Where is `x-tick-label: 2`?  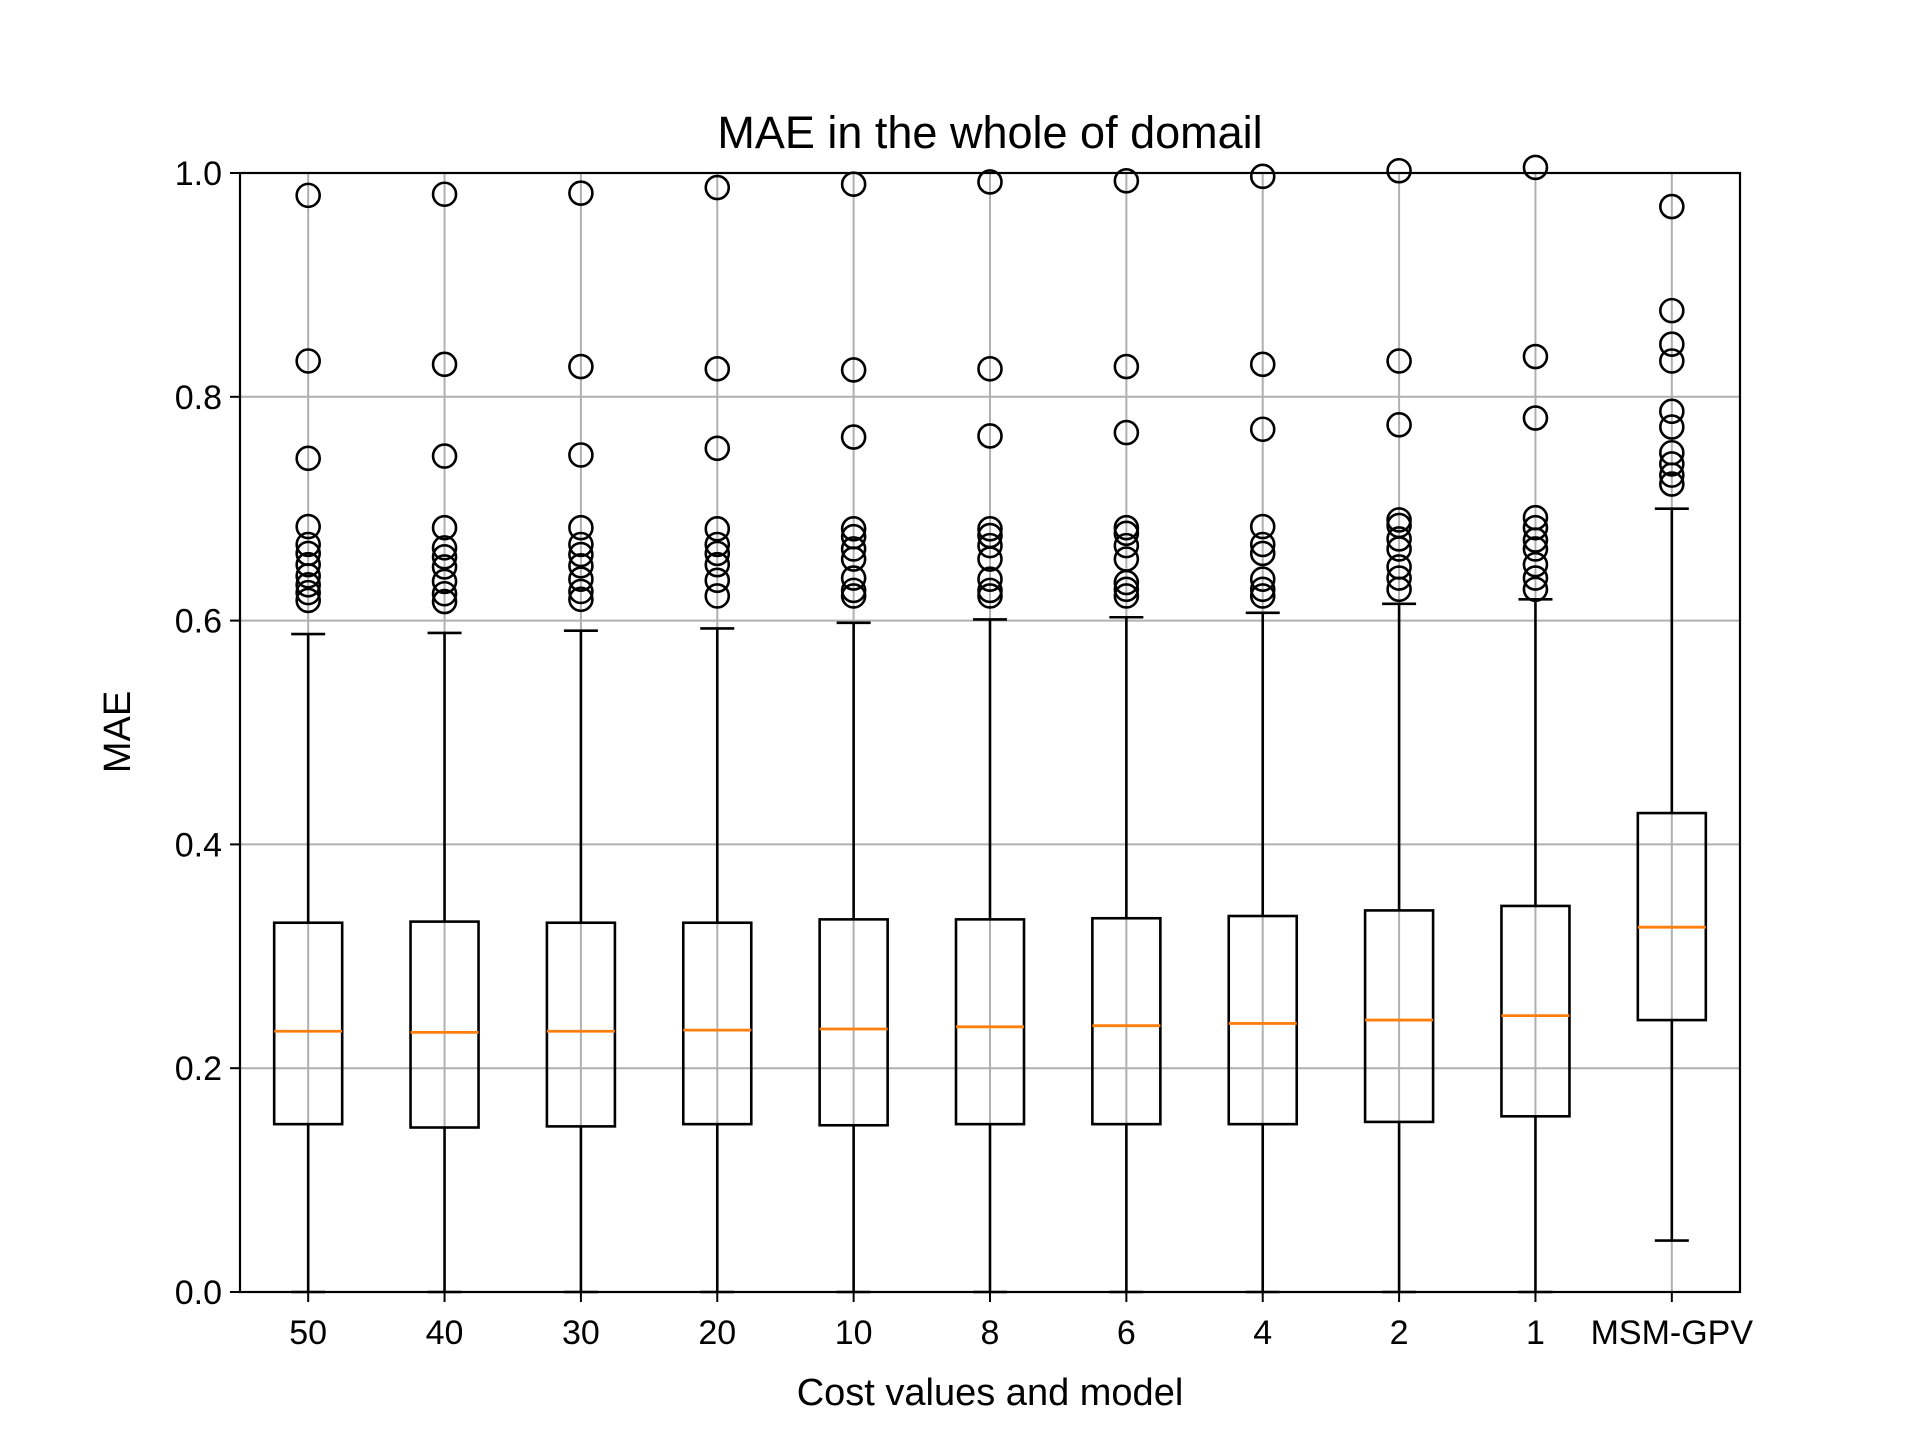
x-tick-label: 2 is located at coordinates (1399, 1333).